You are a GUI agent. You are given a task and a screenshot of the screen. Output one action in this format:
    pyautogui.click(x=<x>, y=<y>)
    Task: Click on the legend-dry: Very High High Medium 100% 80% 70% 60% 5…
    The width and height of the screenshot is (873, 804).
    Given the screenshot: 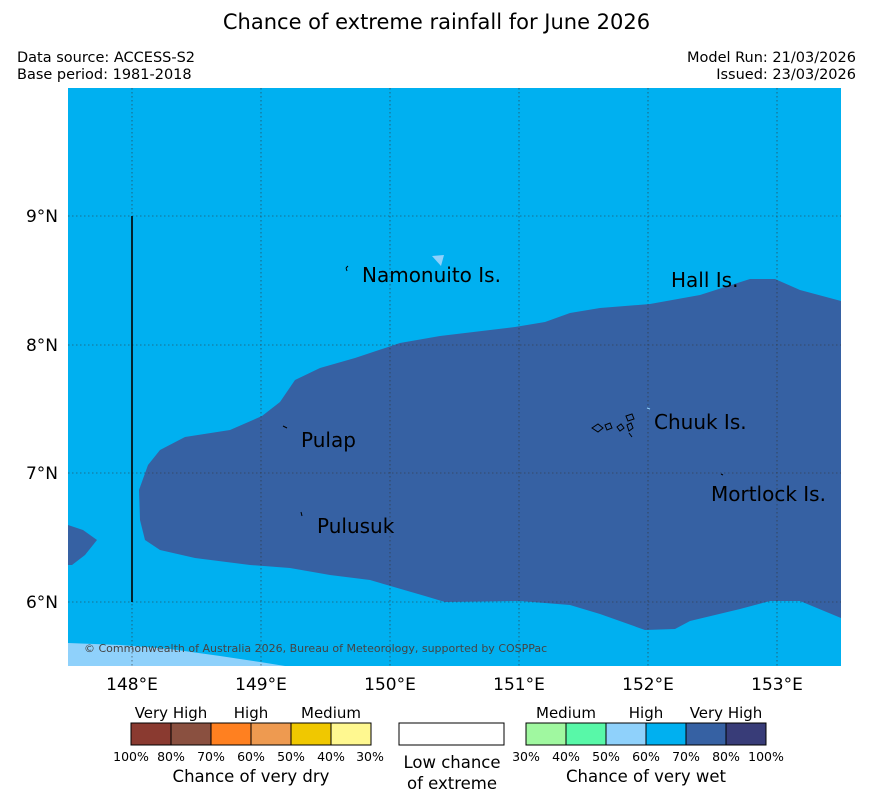 What is the action you would take?
    pyautogui.click(x=248, y=745)
    